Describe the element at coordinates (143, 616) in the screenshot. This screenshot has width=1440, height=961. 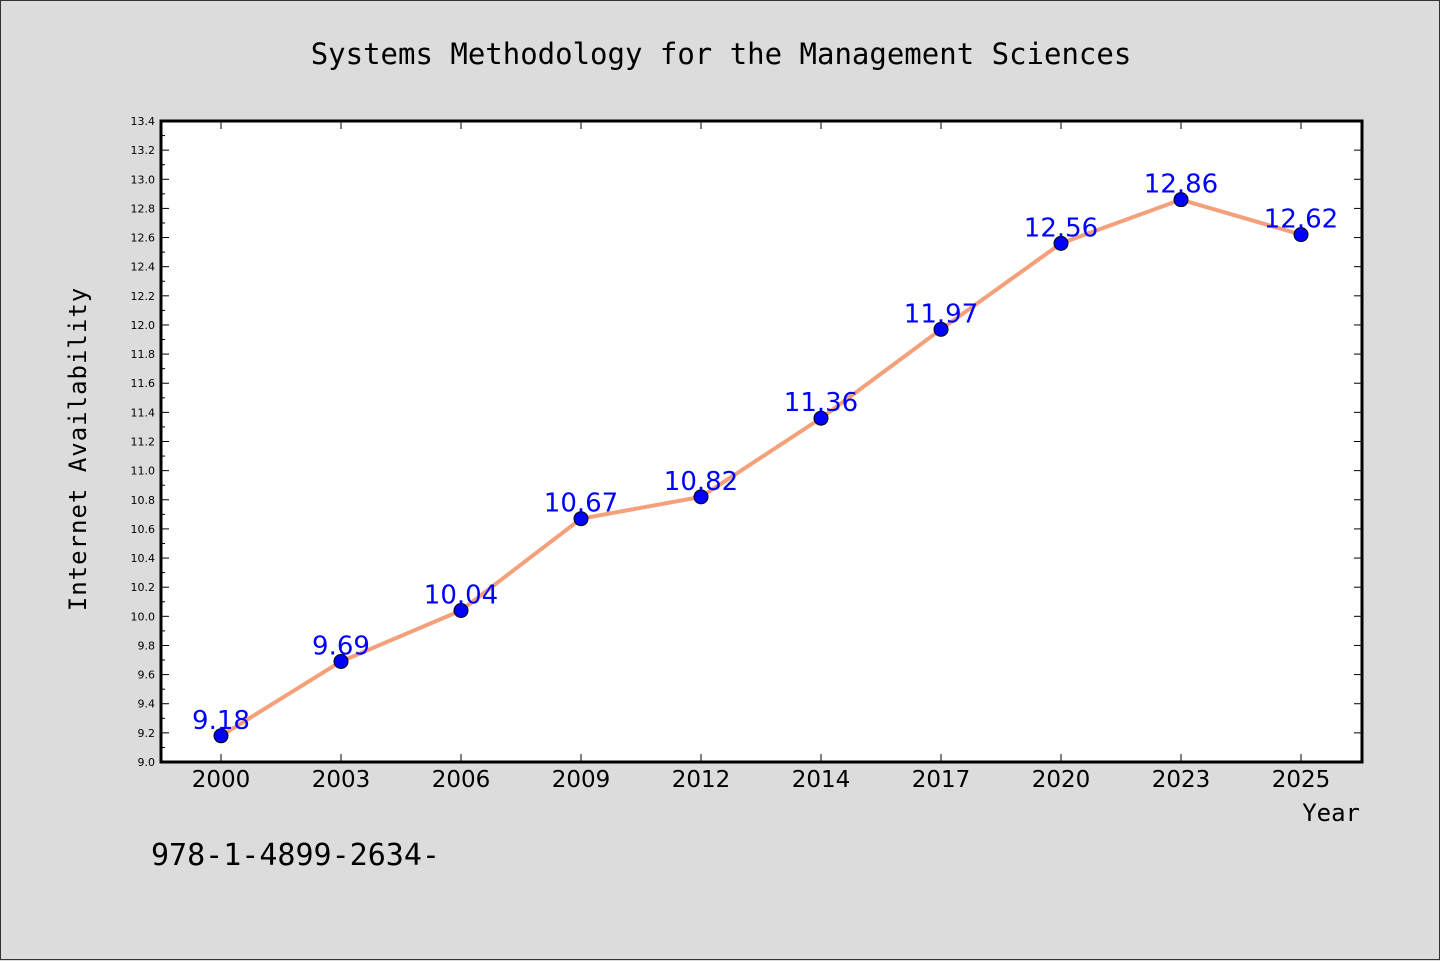
I see `y-tick-label: 10.0` at that location.